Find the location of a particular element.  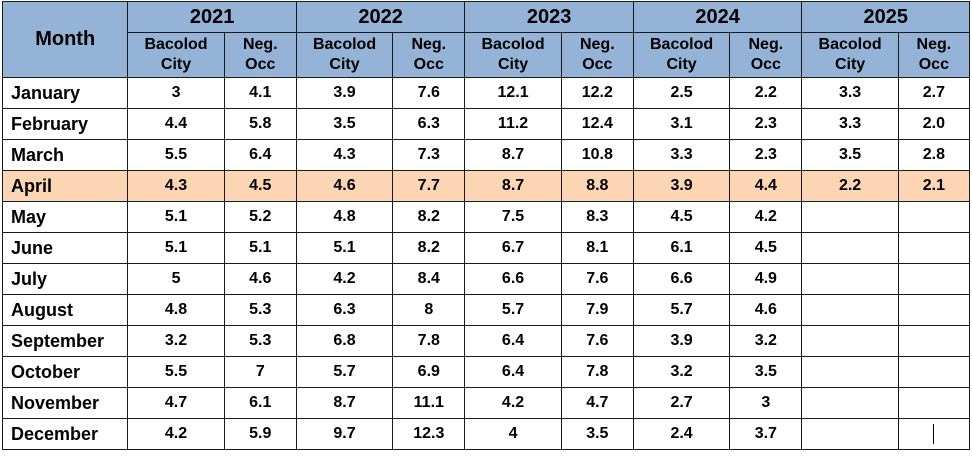

table-row: June 5.1 5.1 5.1 8.2 6.7 8.1 6.1 4.5 is located at coordinates (486, 248).